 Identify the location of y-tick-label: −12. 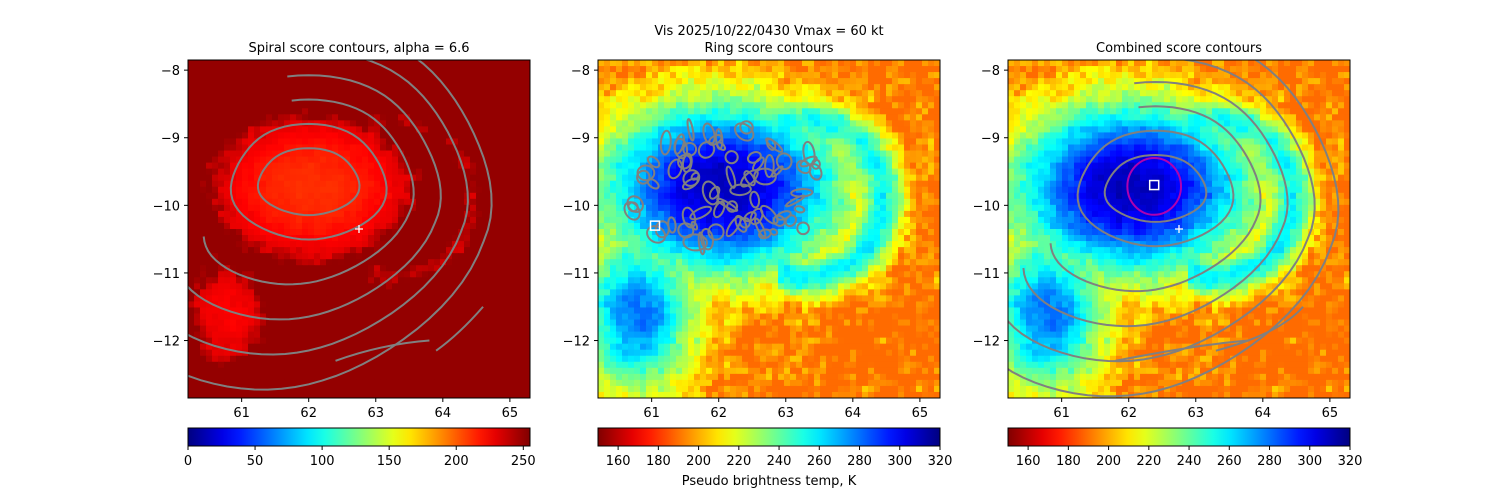
(576, 342).